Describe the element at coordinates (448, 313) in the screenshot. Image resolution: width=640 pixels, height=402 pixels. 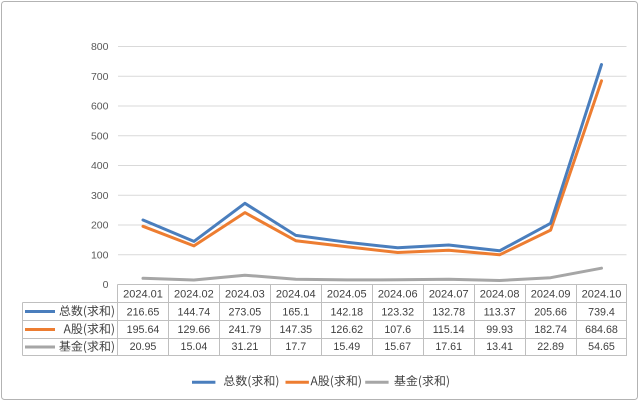
I see `svg-text: 132.78` at that location.